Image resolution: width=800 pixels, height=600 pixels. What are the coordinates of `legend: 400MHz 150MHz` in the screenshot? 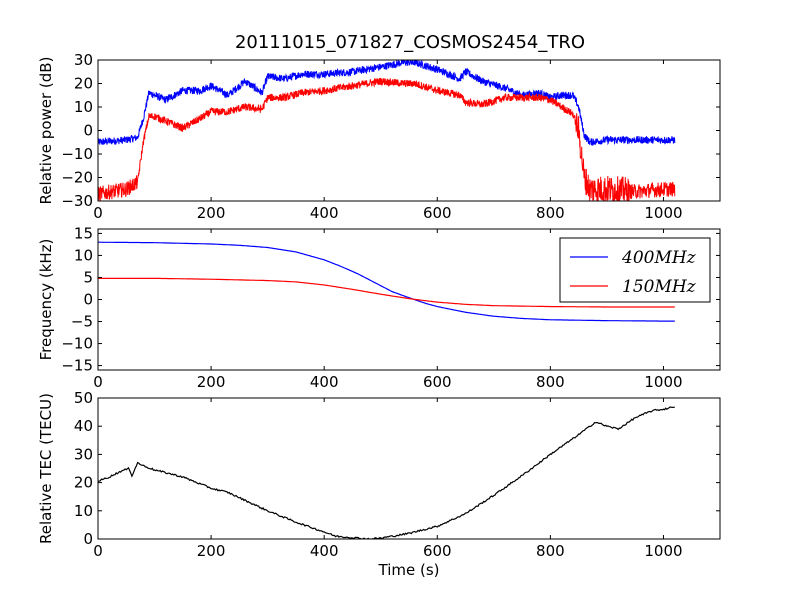 It's located at (635, 270).